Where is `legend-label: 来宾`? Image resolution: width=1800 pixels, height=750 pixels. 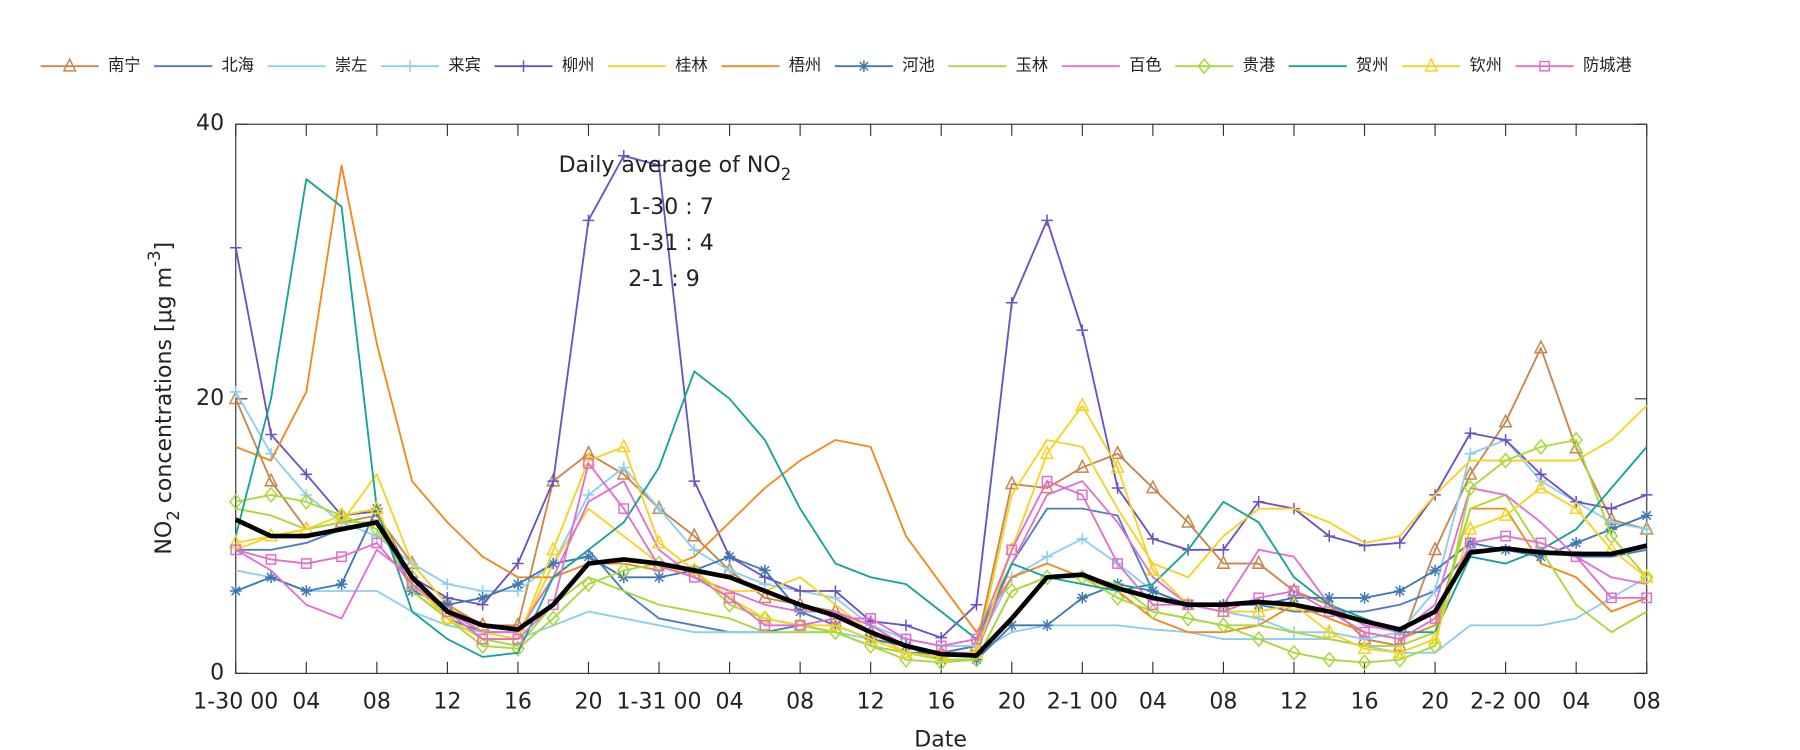
legend-label: 来宾 is located at coordinates (464, 65).